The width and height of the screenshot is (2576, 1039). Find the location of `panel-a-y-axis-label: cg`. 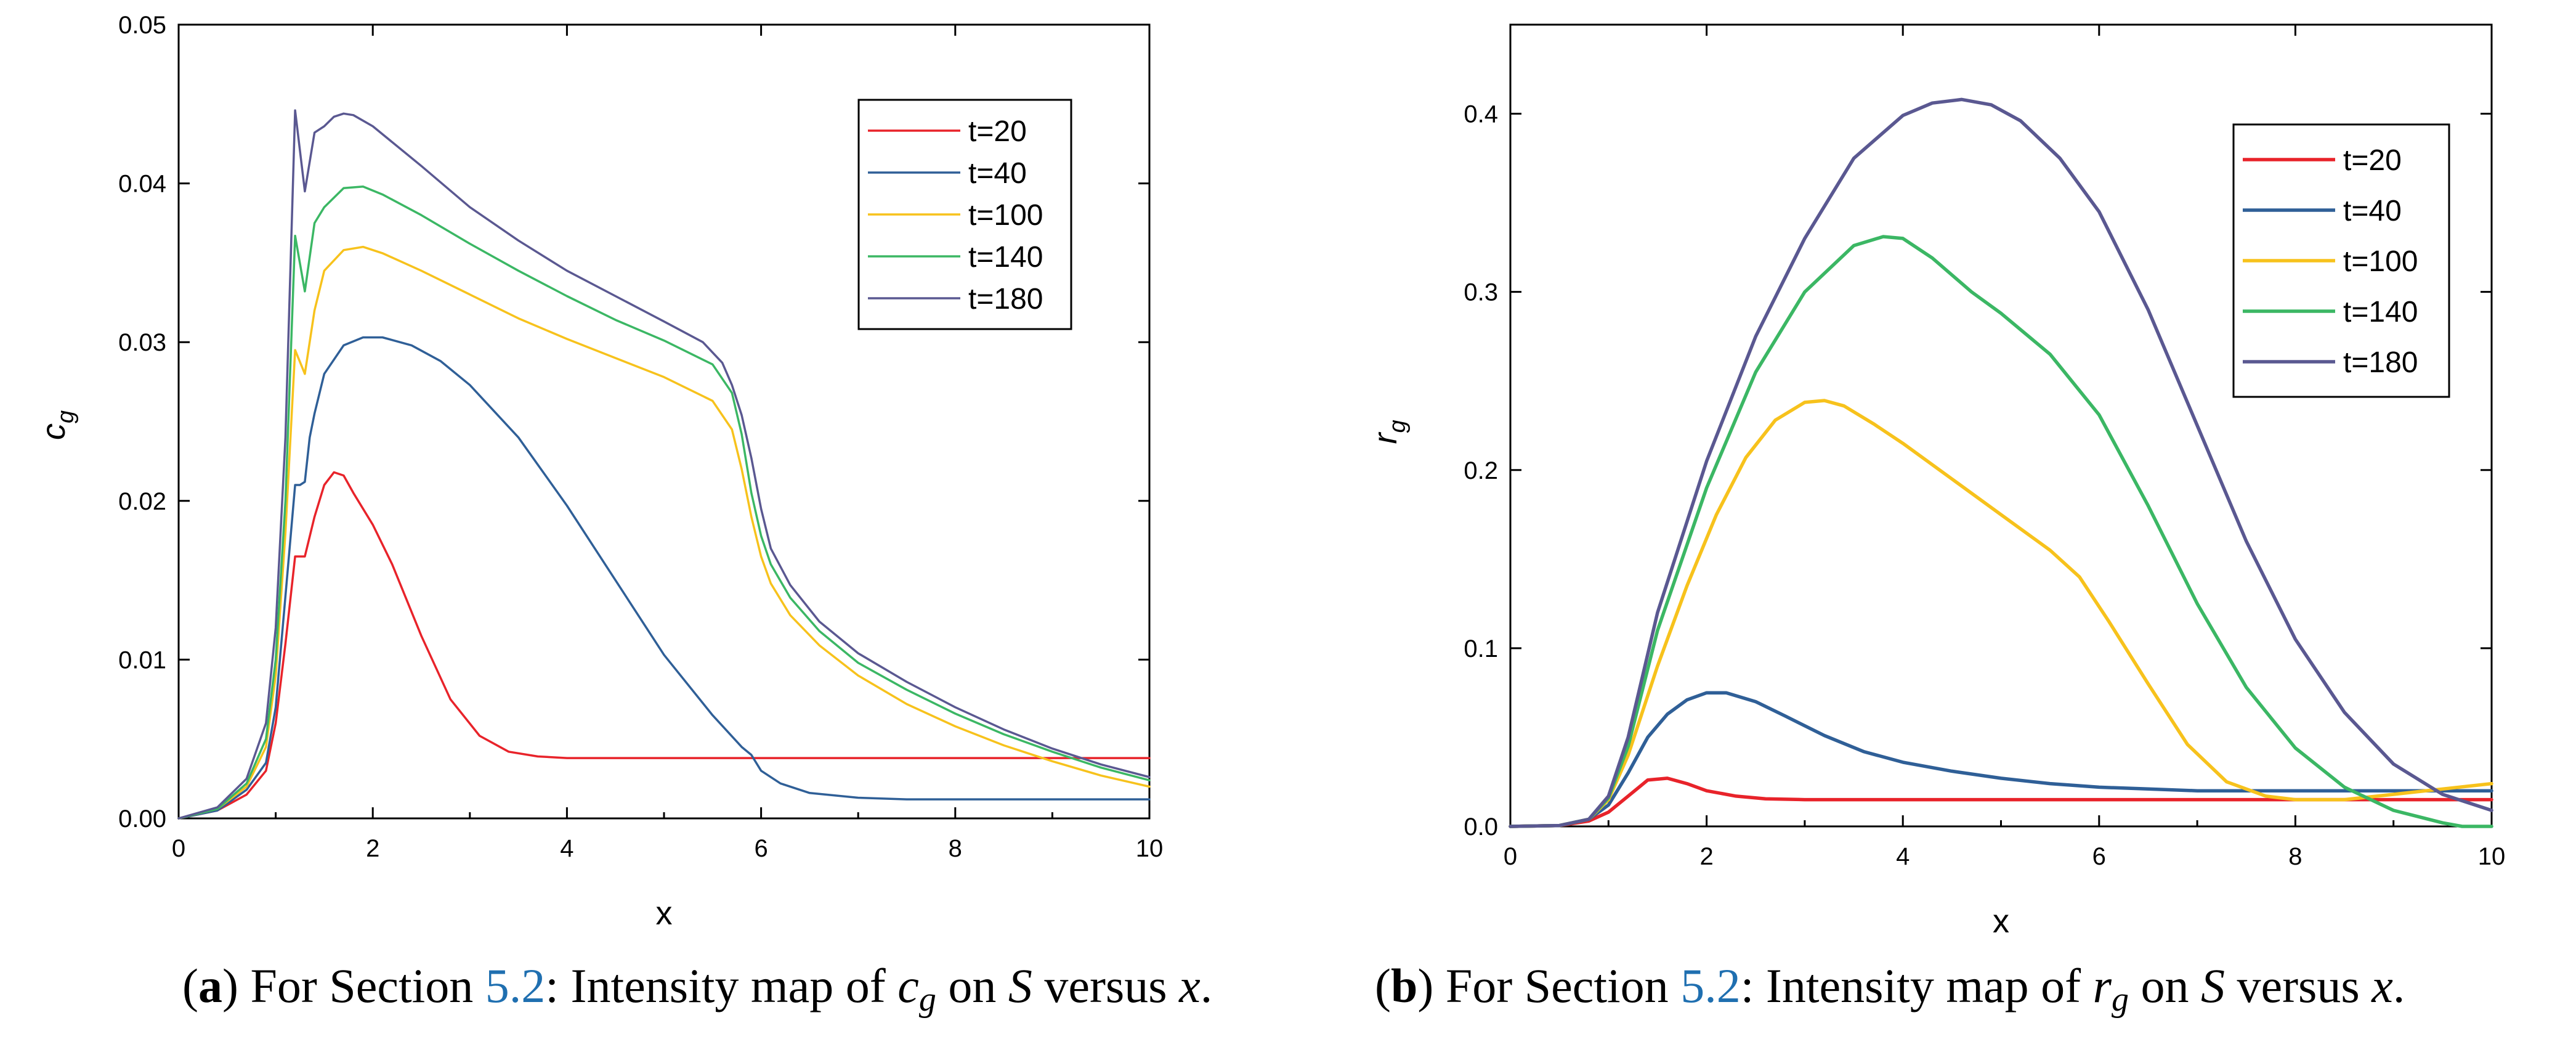

panel-a-y-axis-label: cg is located at coordinates (57, 425).